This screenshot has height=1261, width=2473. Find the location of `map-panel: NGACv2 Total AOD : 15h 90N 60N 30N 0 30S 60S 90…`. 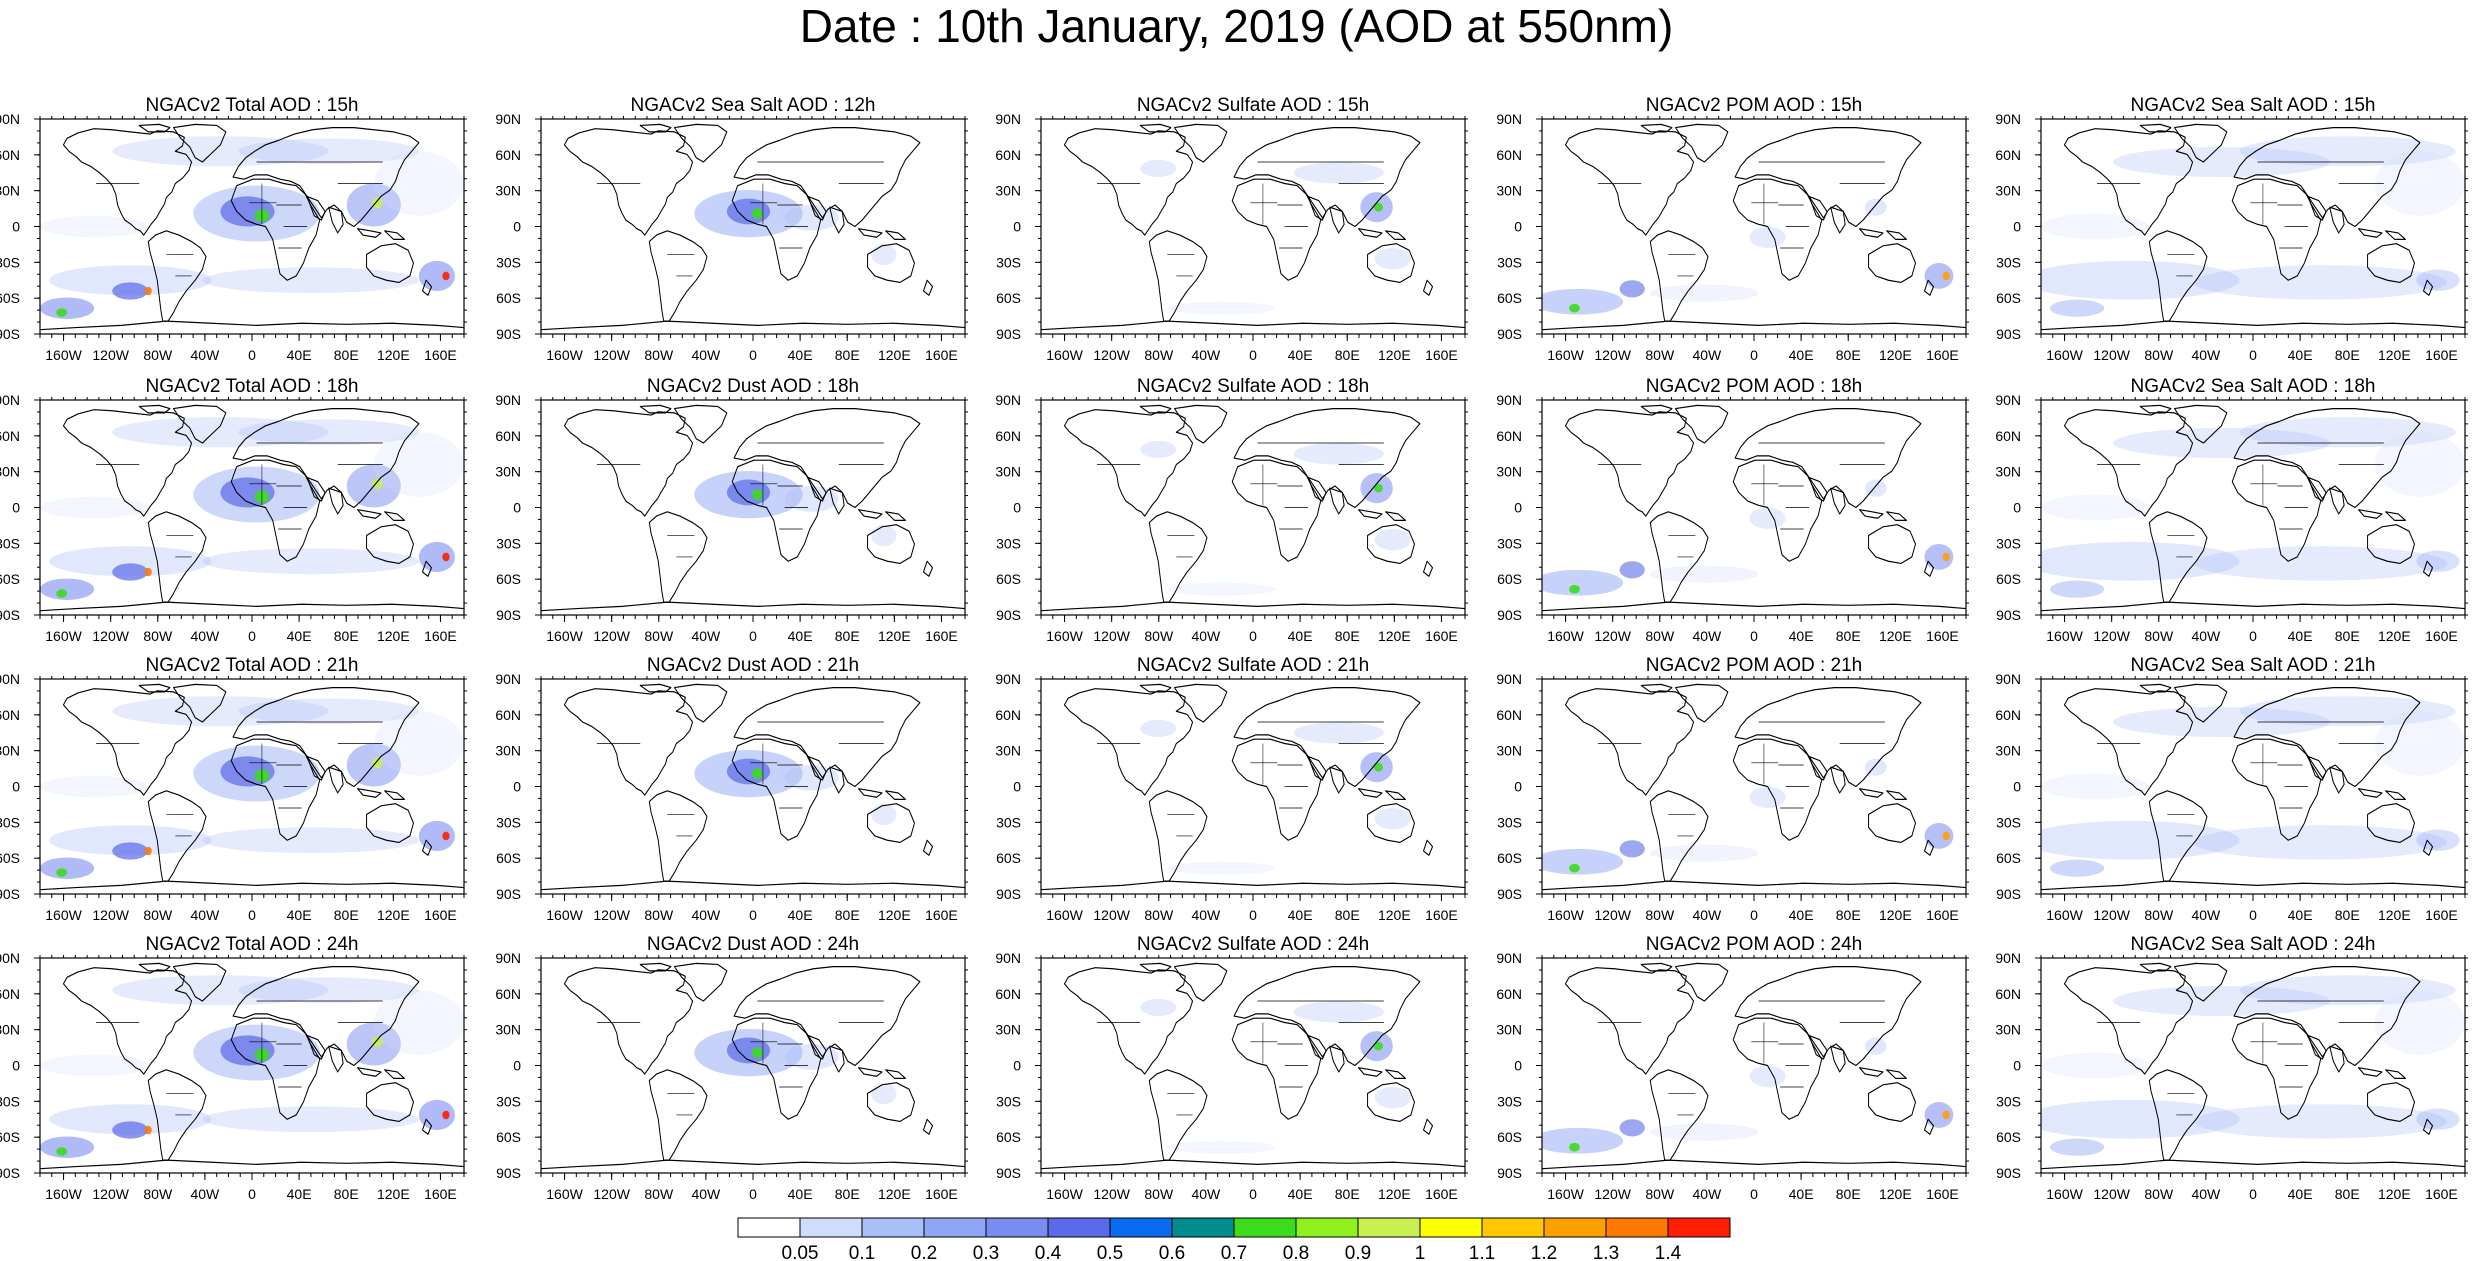

map-panel: NGACv2 Total AOD : 15h 90N 60N 30N 0 30S 60S 90… is located at coordinates (233, 229).